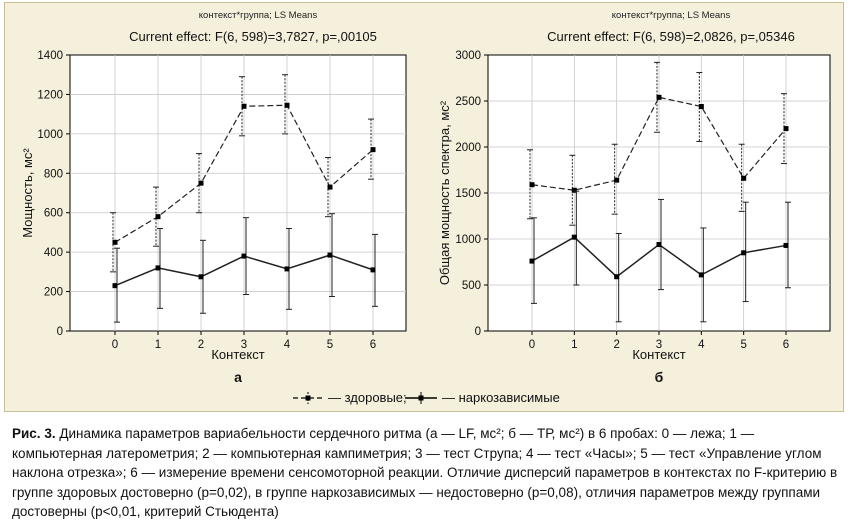  Describe the element at coordinates (53, 253) in the screenshot. I see `chart-a-ytick-label: 400` at that location.